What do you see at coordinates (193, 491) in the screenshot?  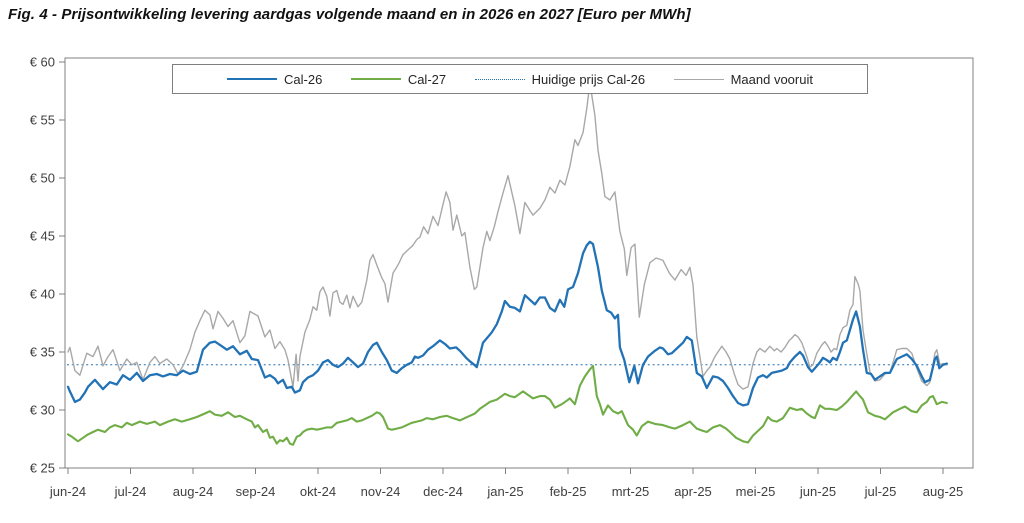 I see `x-axis-label: aug-24` at bounding box center [193, 491].